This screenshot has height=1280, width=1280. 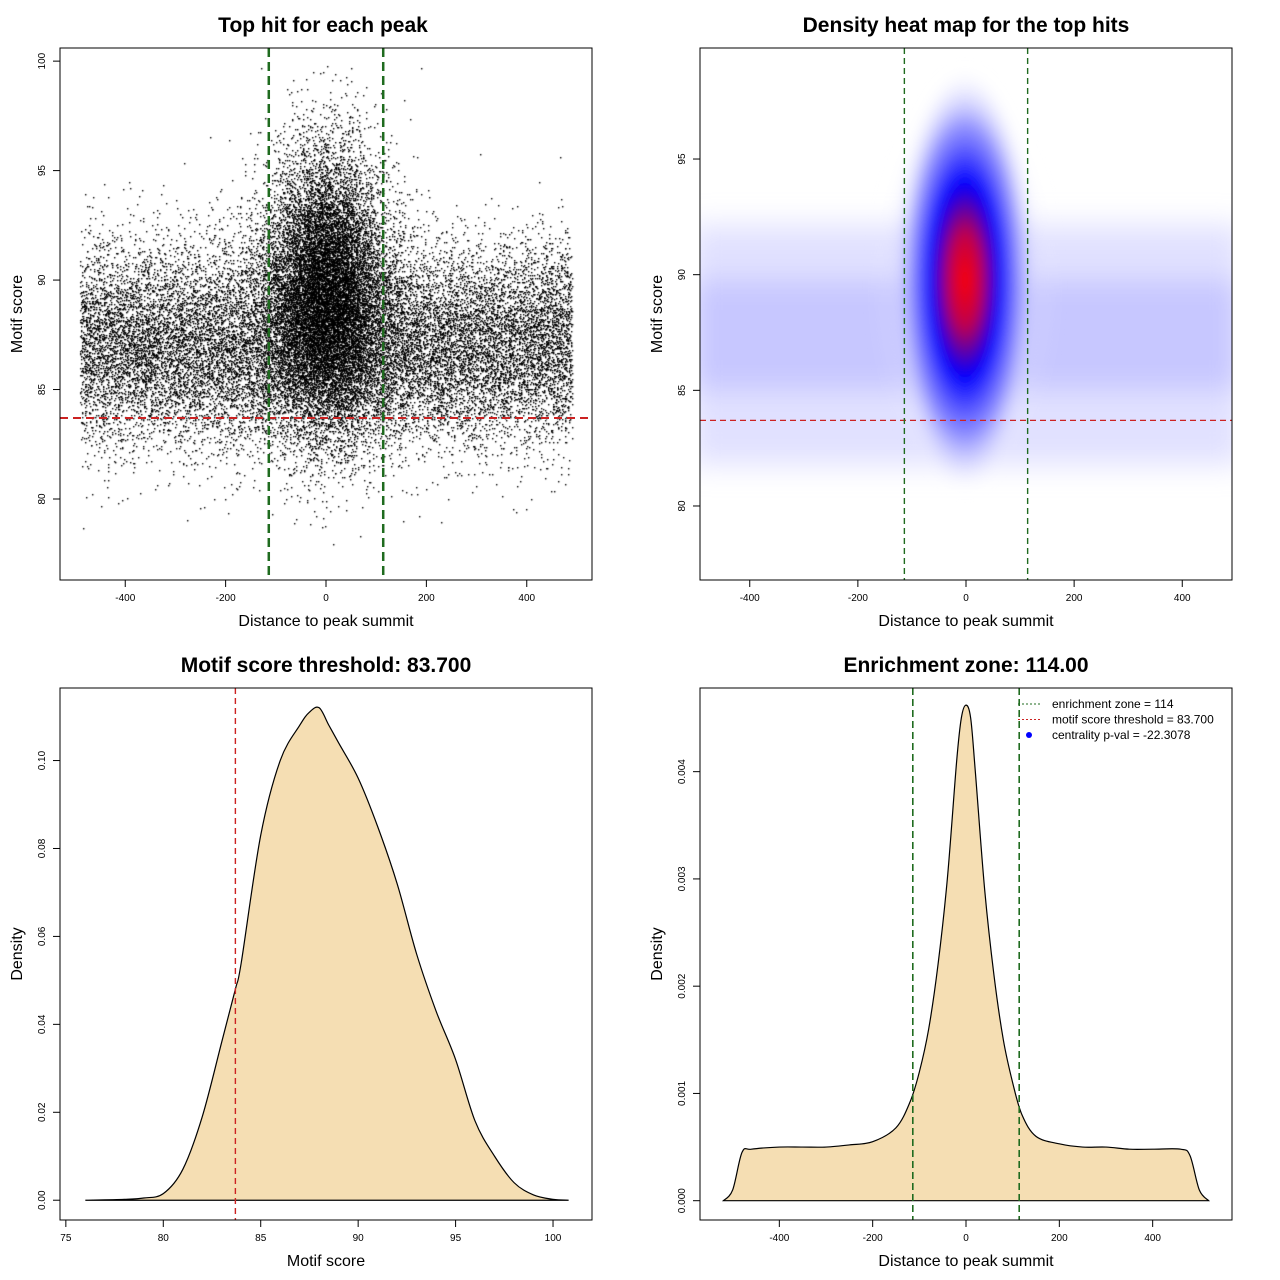 I want to click on y-tick-label: 0.00, so click(x=42, y=1200).